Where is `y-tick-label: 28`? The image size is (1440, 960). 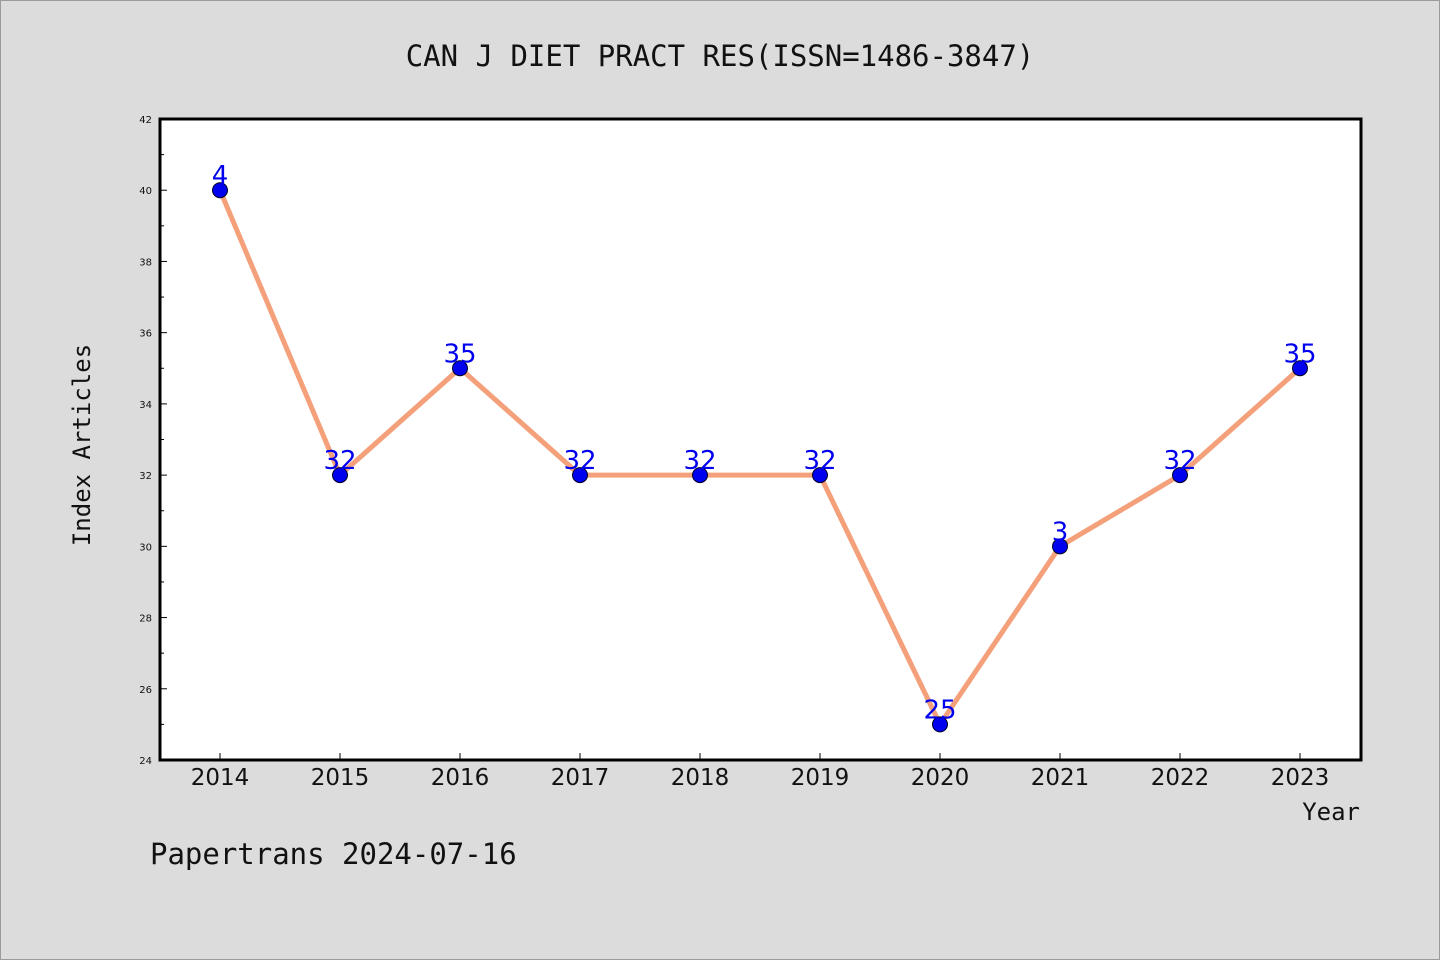
y-tick-label: 28 is located at coordinates (145, 619).